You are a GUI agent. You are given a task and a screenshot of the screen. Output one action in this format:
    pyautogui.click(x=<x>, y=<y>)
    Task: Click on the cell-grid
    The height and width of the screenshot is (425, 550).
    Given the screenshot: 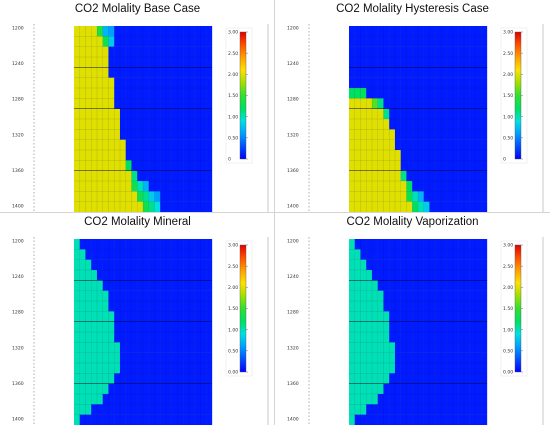 What is the action you would take?
    pyautogui.click(x=418, y=332)
    